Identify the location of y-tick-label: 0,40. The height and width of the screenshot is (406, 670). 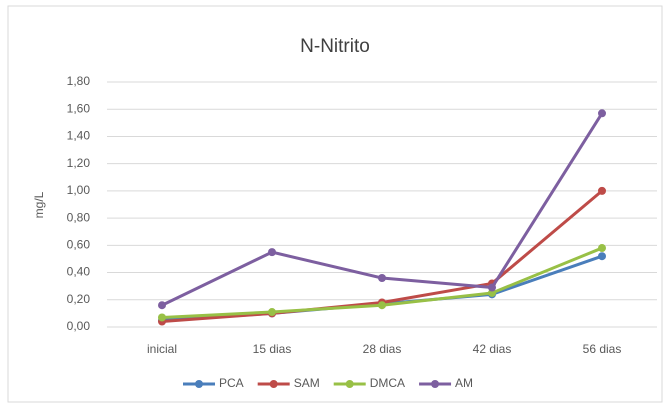
(79, 272).